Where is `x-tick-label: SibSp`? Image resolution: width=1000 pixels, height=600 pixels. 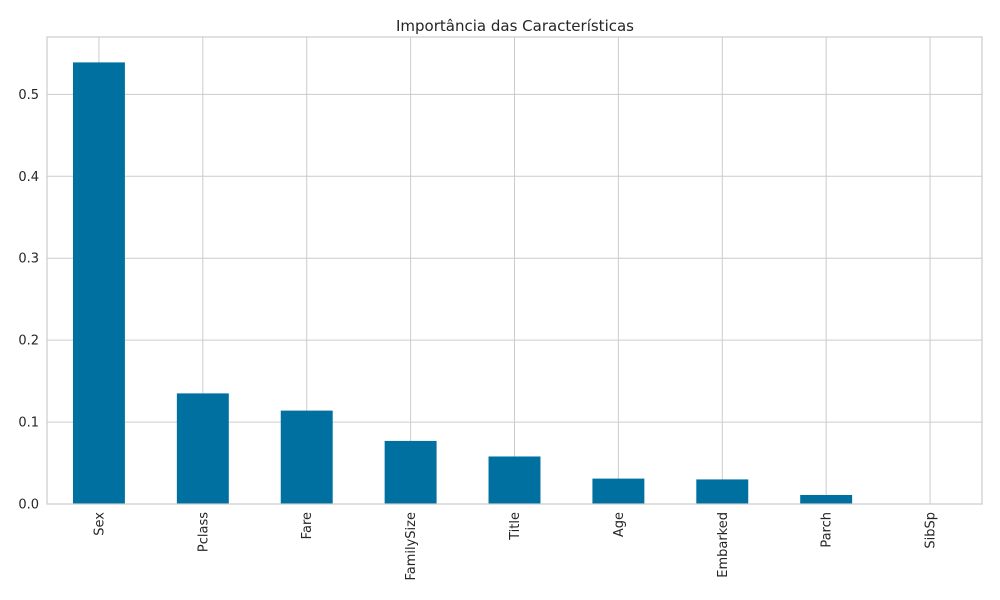
x-tick-label: SibSp is located at coordinates (931, 530).